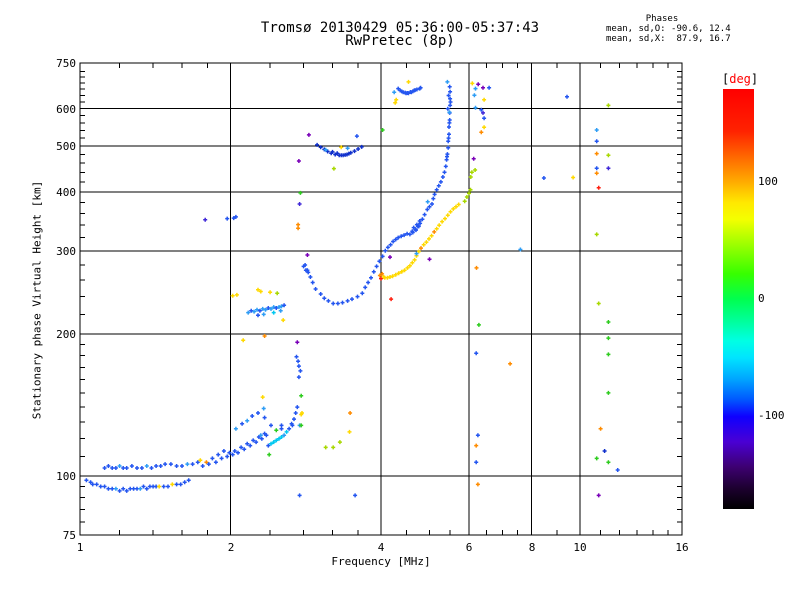 This screenshot has height=600, width=800. What do you see at coordinates (66, 146) in the screenshot?
I see `y-tick-label: 500` at bounding box center [66, 146].